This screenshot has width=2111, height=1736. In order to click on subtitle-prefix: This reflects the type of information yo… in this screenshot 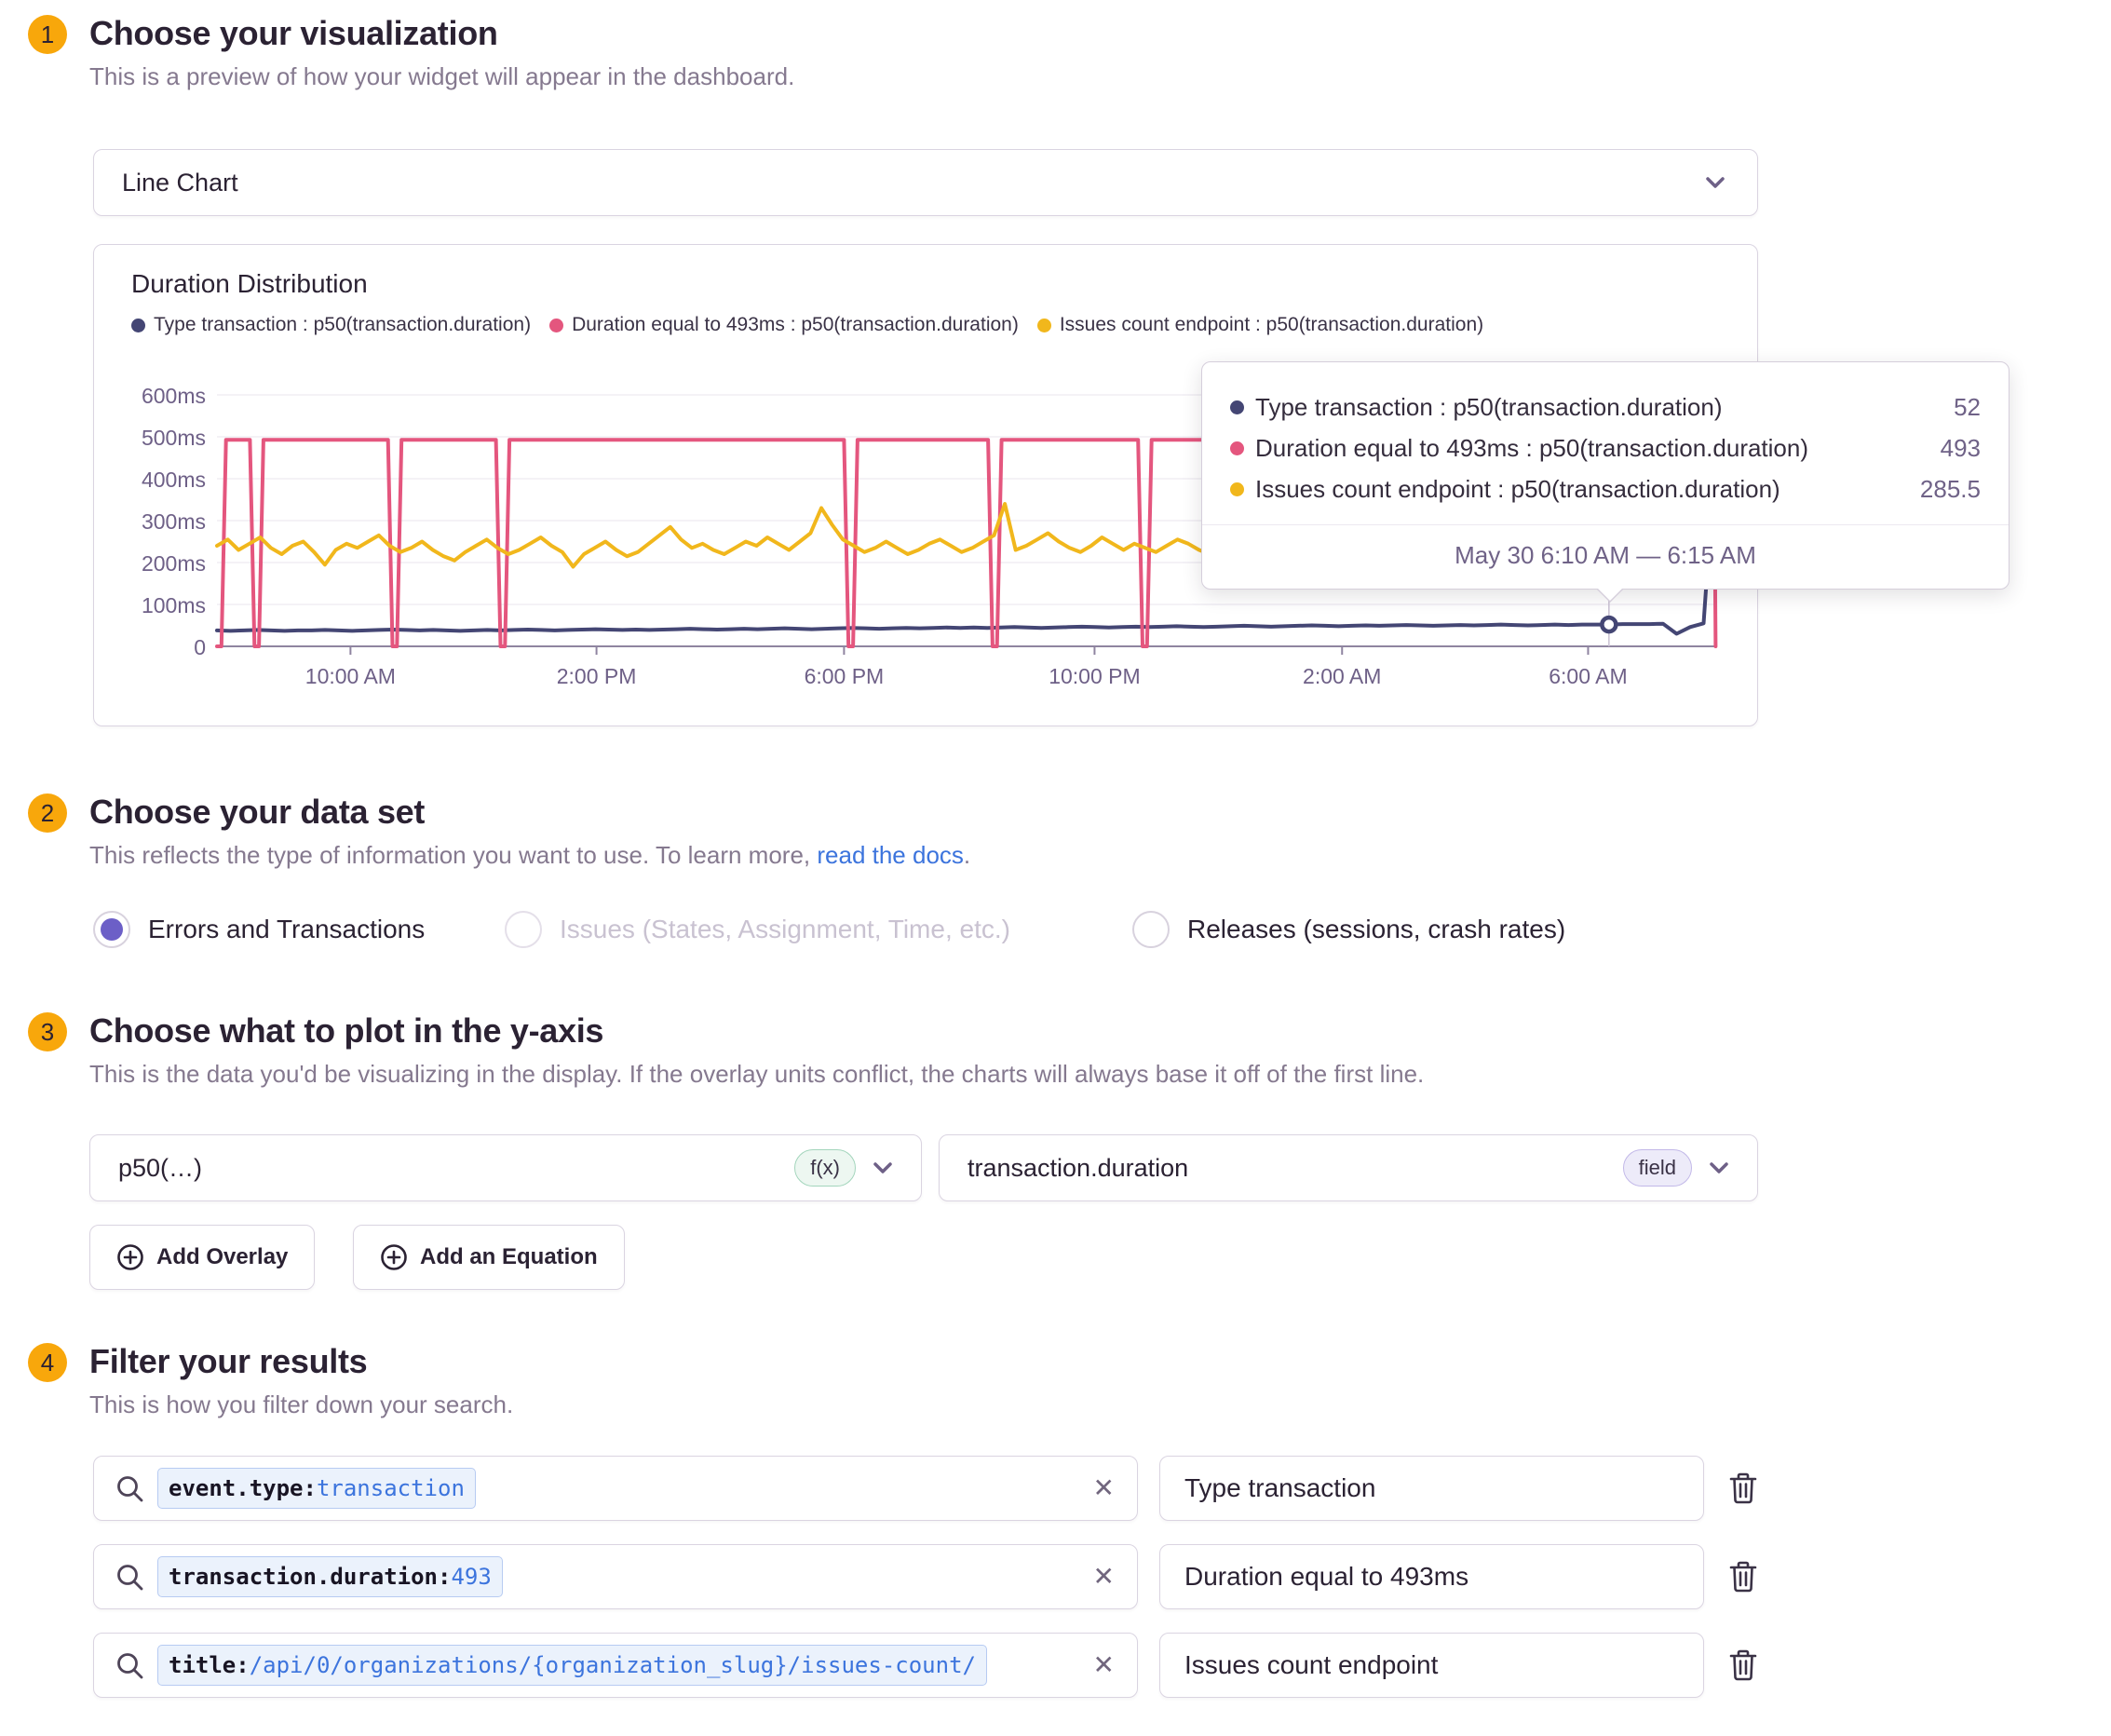, I will do `click(453, 855)`.